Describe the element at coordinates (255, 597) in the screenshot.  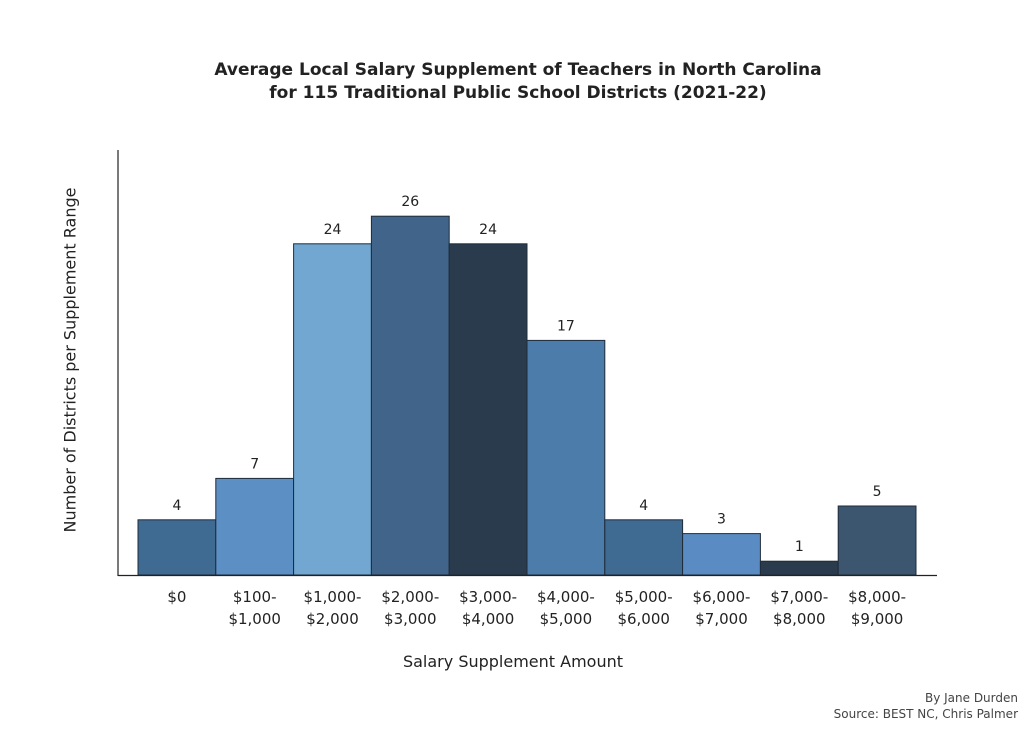
I see `x-tick-label: $100-` at that location.